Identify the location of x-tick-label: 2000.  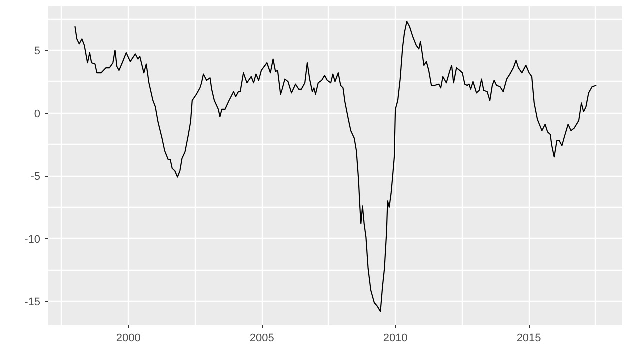
(128, 338).